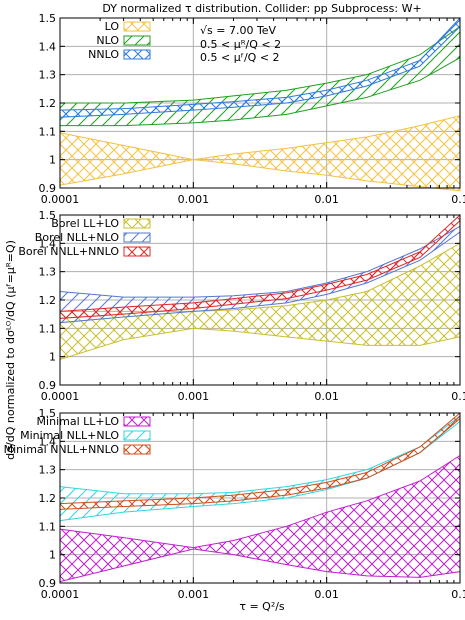 This screenshot has width=465, height=620. I want to click on mu-f-annotation: 0.5 < μᶠ/Q < 2, so click(240, 57).